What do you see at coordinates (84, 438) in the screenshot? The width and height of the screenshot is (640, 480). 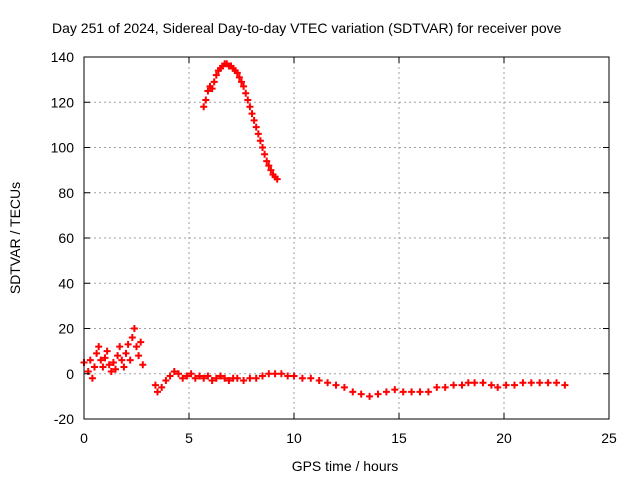 I see `x-tick-label: 0` at bounding box center [84, 438].